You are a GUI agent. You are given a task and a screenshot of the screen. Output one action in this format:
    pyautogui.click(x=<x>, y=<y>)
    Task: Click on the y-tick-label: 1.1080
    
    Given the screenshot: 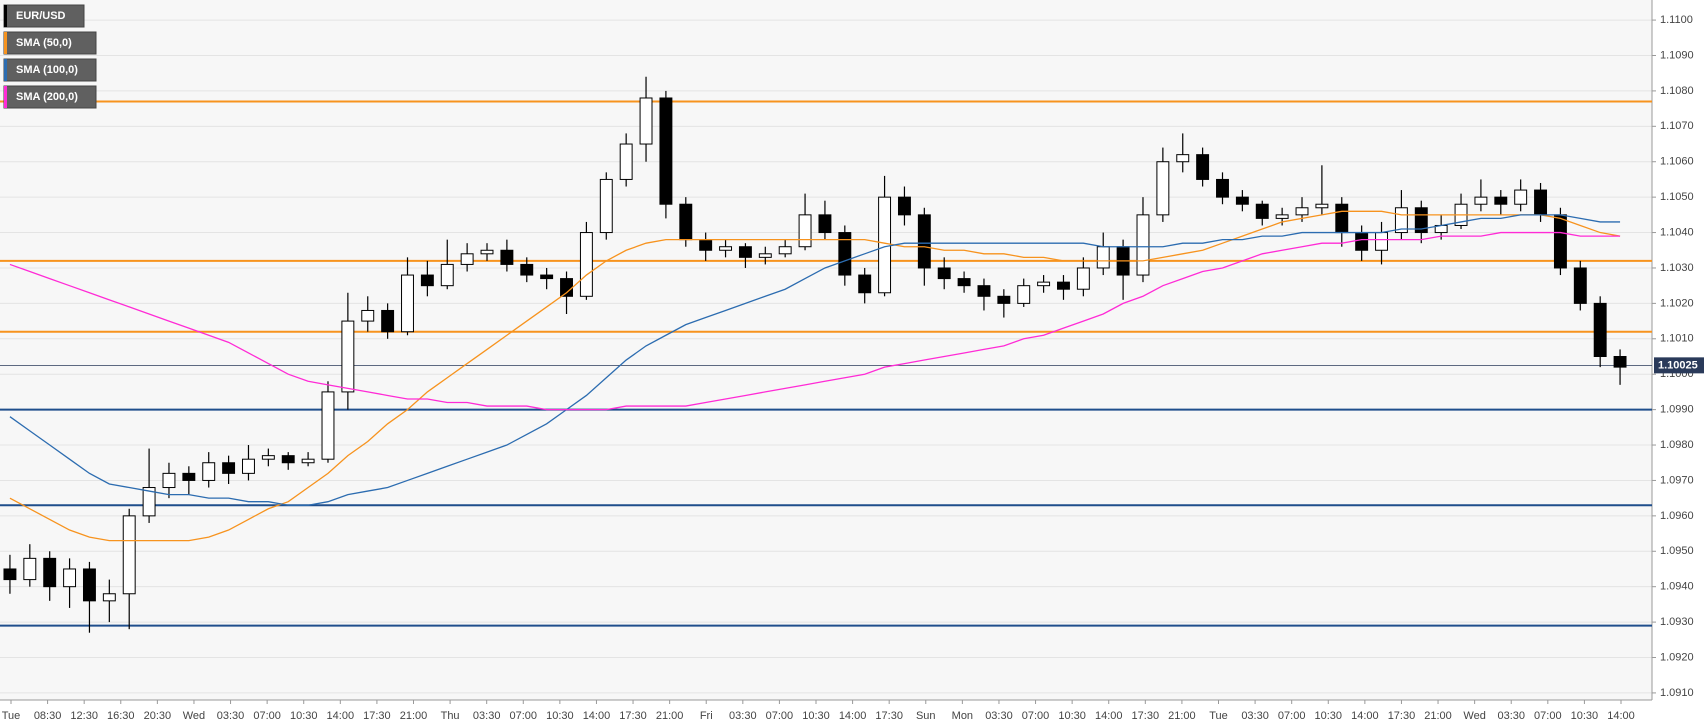 What is the action you would take?
    pyautogui.click(x=1677, y=91)
    